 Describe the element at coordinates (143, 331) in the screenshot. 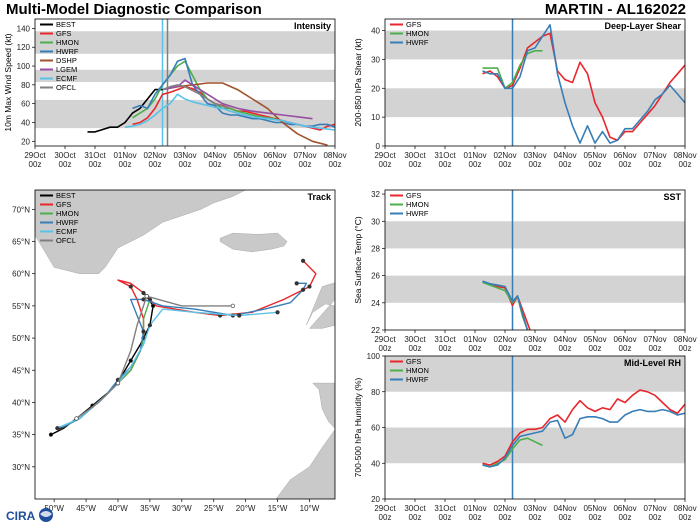

I see `track-point-hwrf` at that location.